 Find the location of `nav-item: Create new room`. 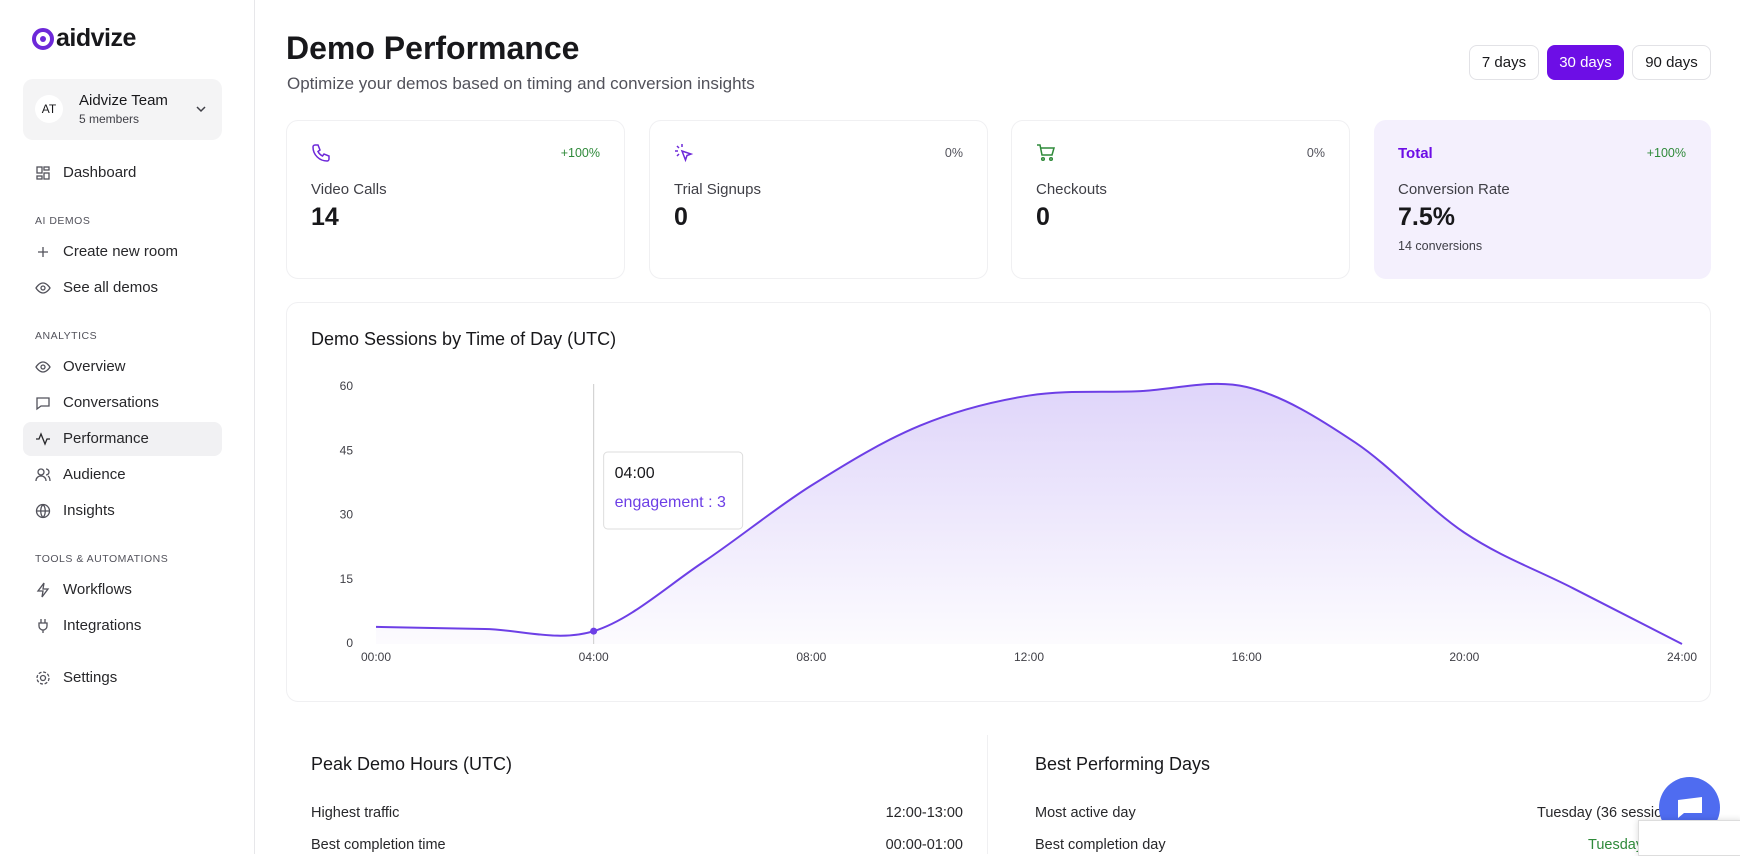

nav-item: Create new room is located at coordinates (121, 251).